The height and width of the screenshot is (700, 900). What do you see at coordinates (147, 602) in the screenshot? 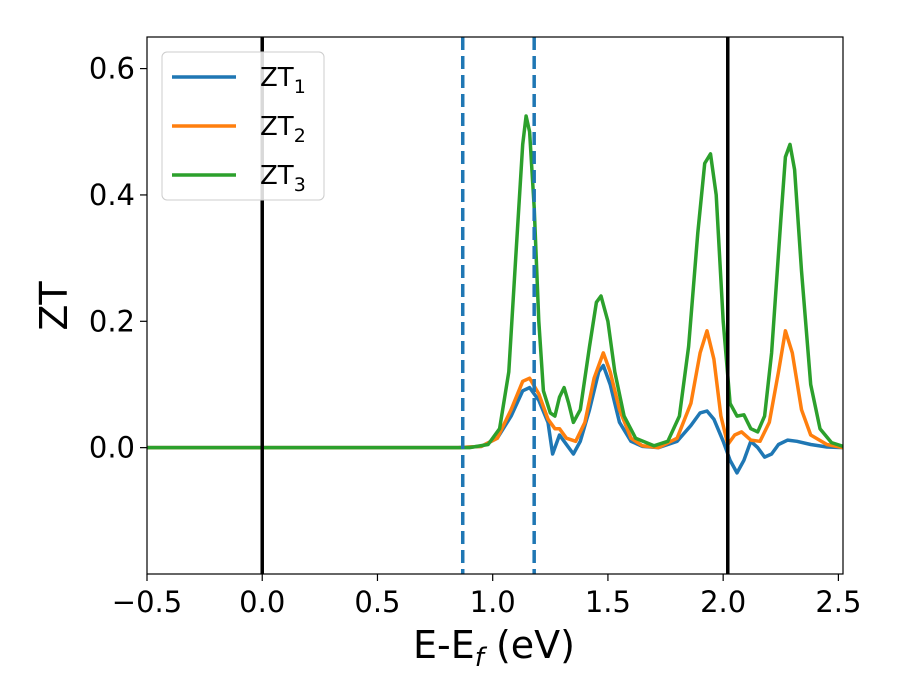
I see `x-tick-label: −0.5` at bounding box center [147, 602].